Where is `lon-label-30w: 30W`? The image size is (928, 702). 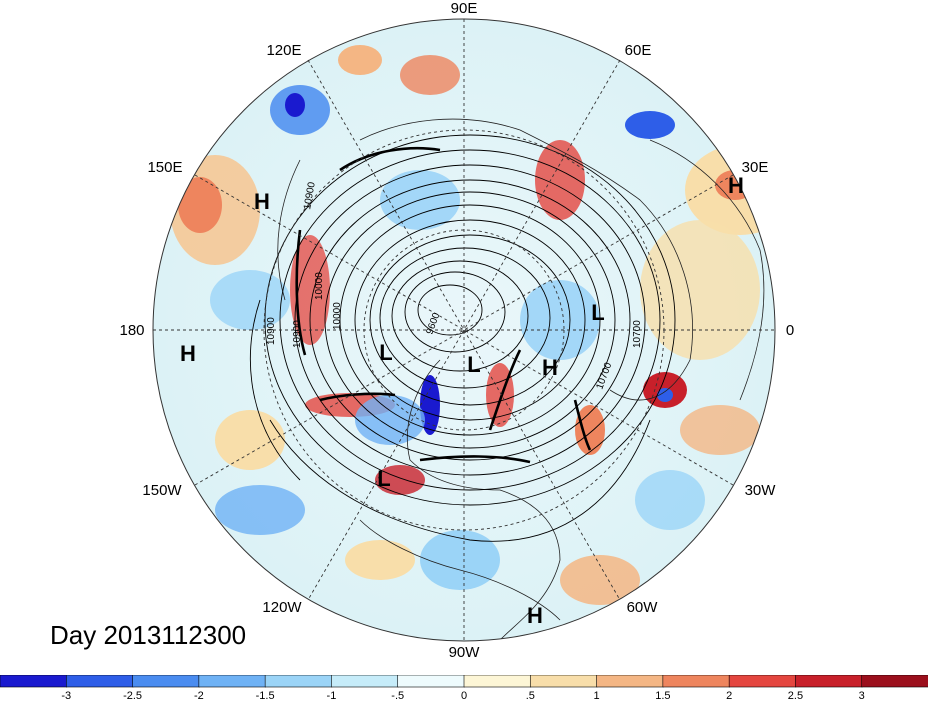
lon-label-30w: 30W is located at coordinates (761, 490).